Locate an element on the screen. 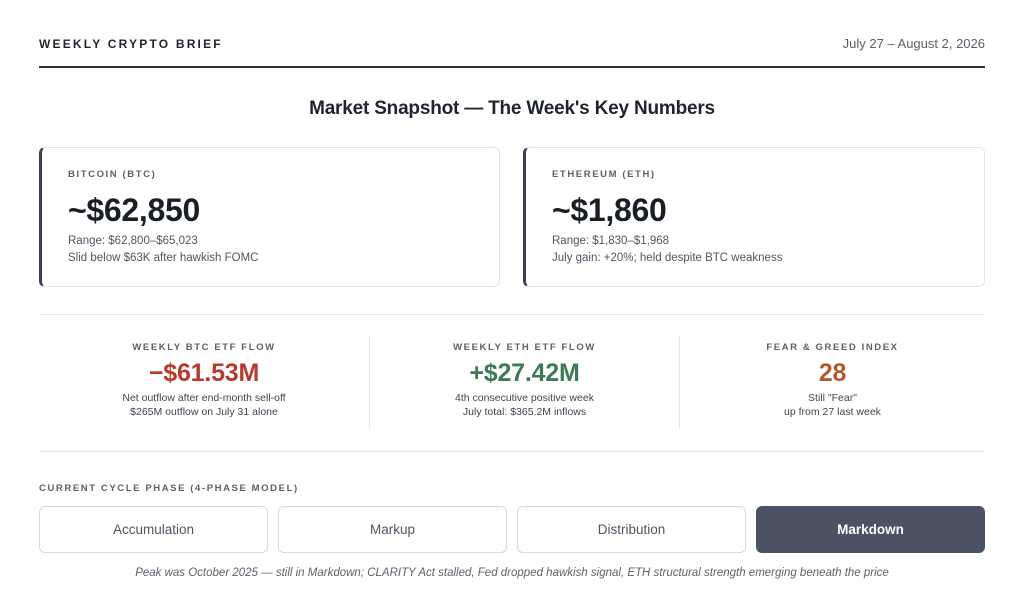 Image resolution: width=1024 pixels, height=616 pixels. phase-accumulation: Accumulation is located at coordinates (153, 529).